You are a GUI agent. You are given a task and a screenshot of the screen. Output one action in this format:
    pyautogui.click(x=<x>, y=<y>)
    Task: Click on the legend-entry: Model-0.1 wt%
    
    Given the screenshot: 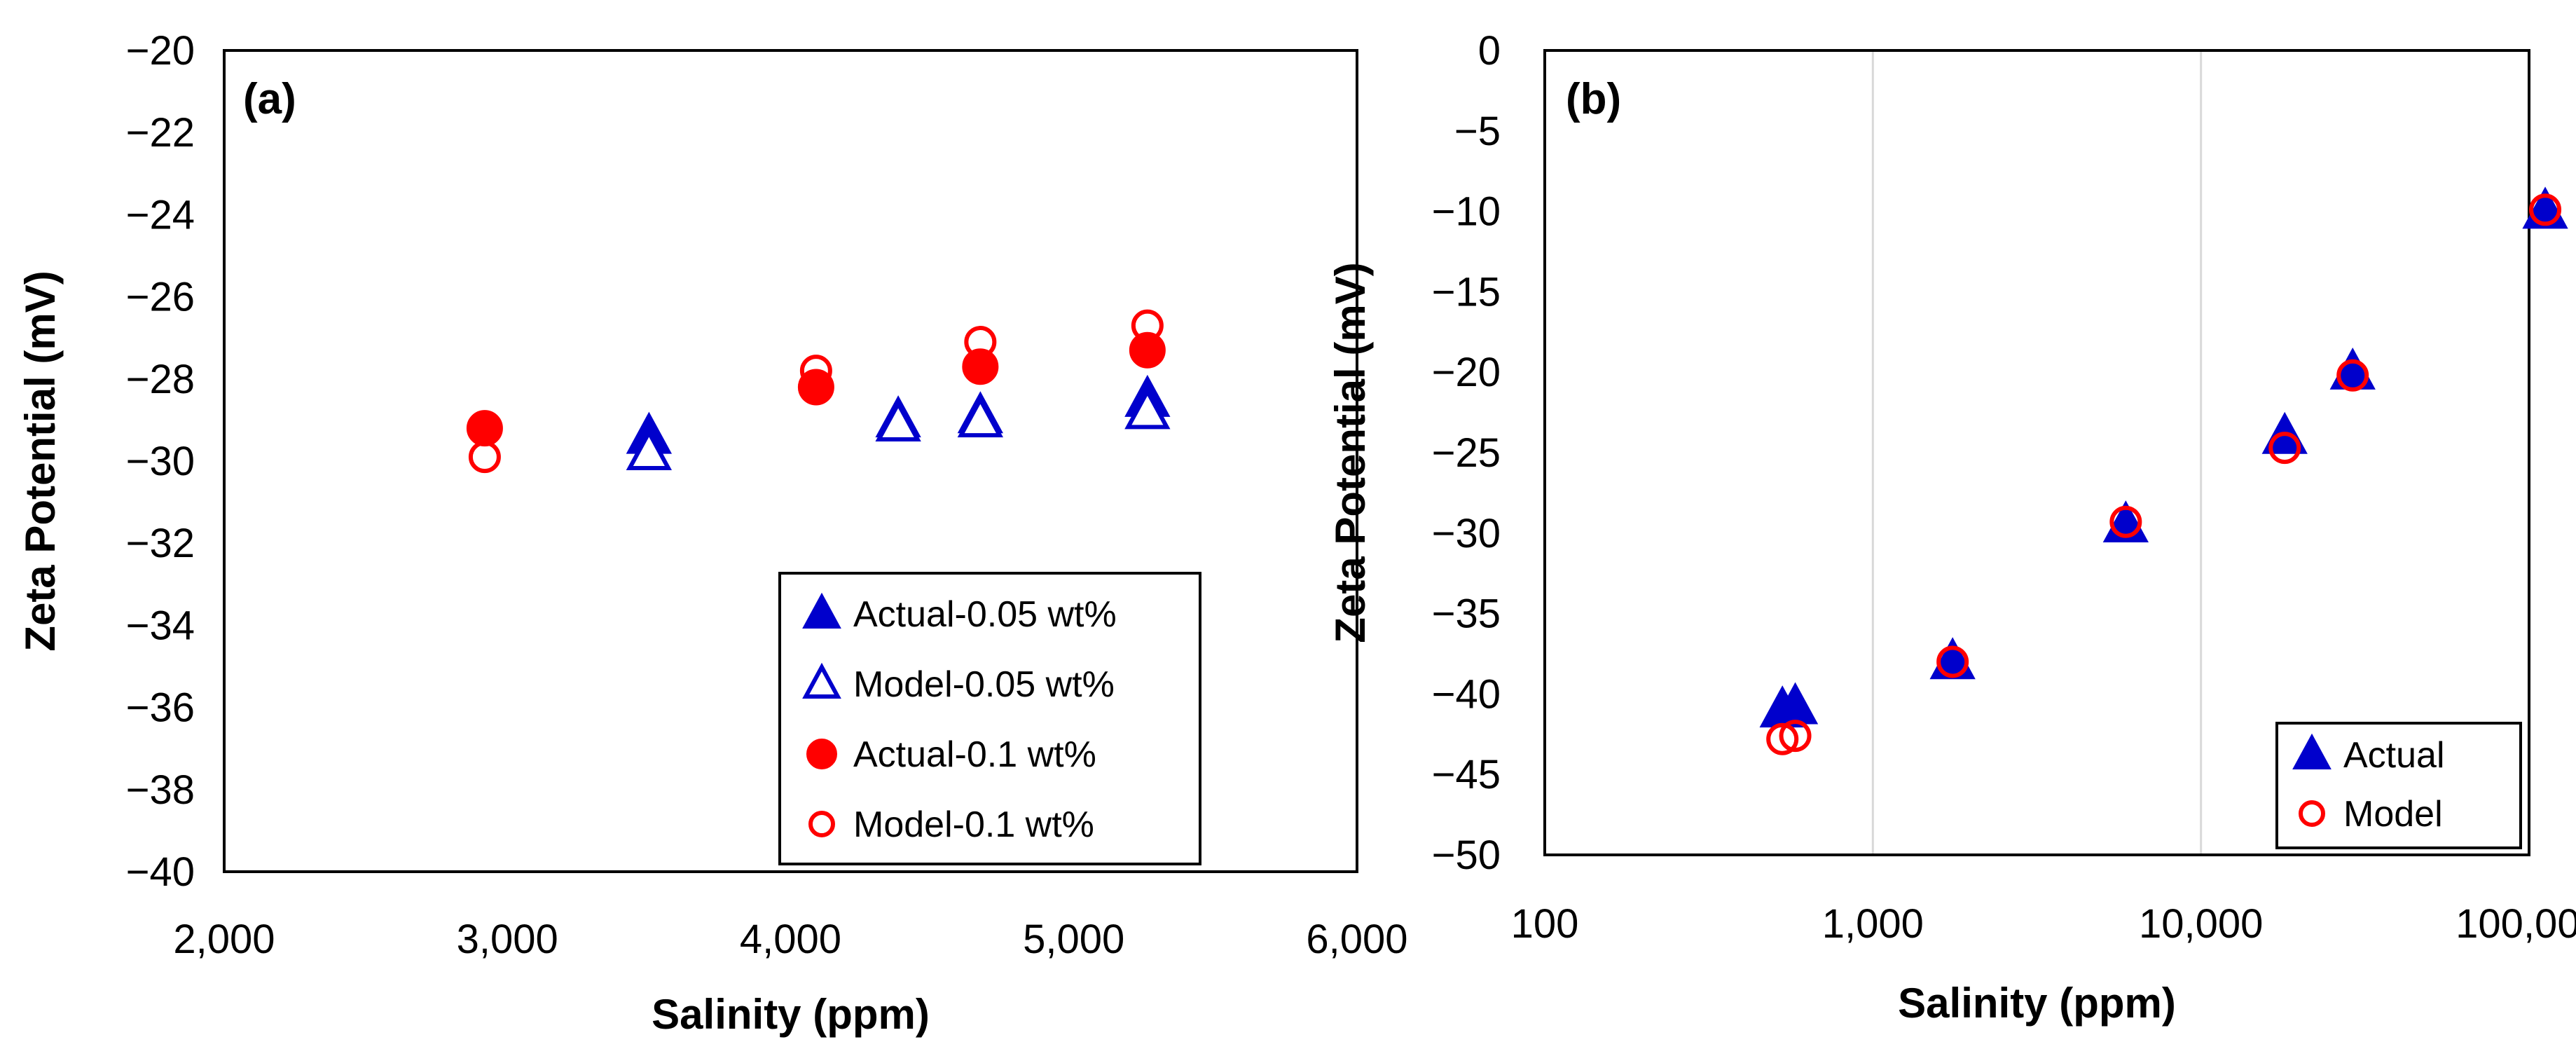 What is the action you would take?
    pyautogui.click(x=973, y=824)
    